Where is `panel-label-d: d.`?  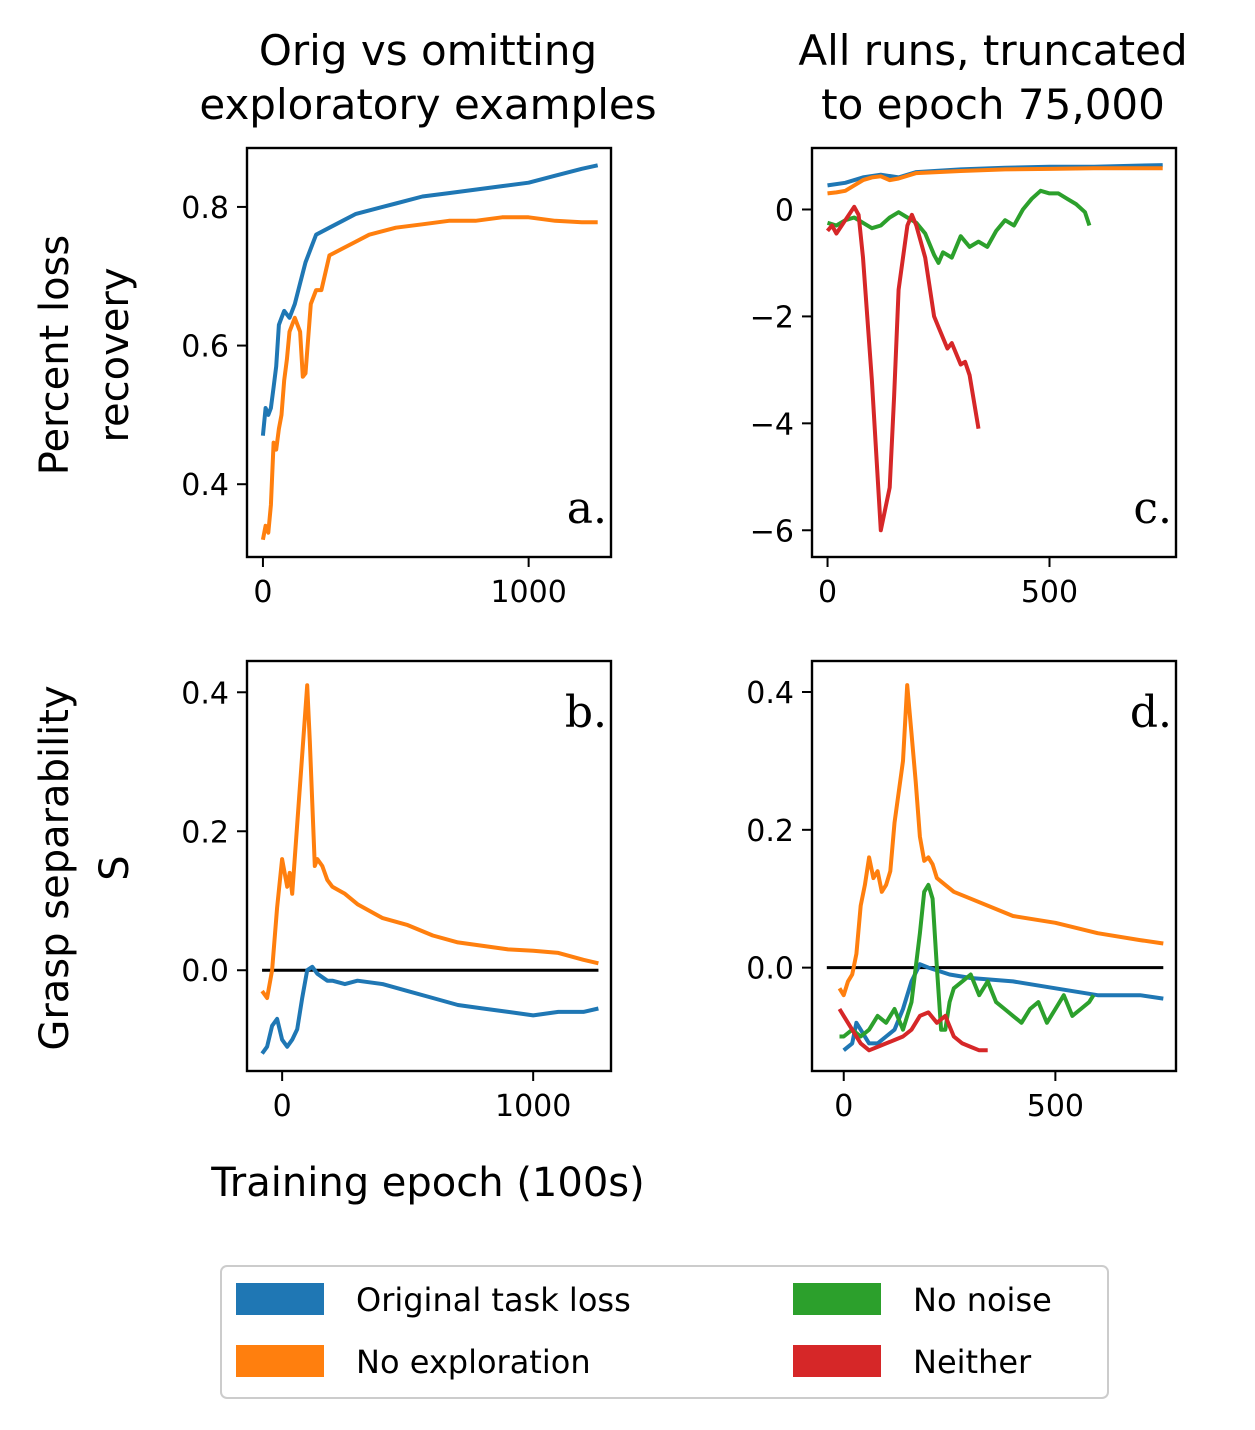 panel-label-d: d. is located at coordinates (1151, 712).